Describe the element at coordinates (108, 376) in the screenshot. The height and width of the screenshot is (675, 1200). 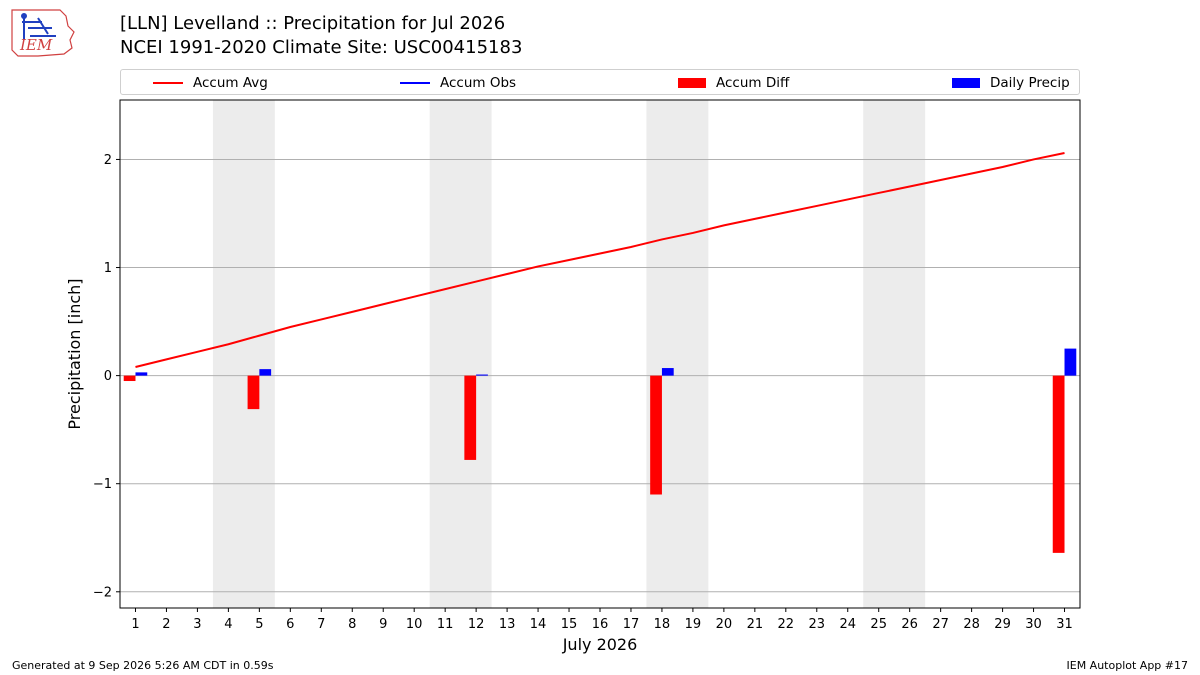
I see `y-tick-label: 0` at that location.